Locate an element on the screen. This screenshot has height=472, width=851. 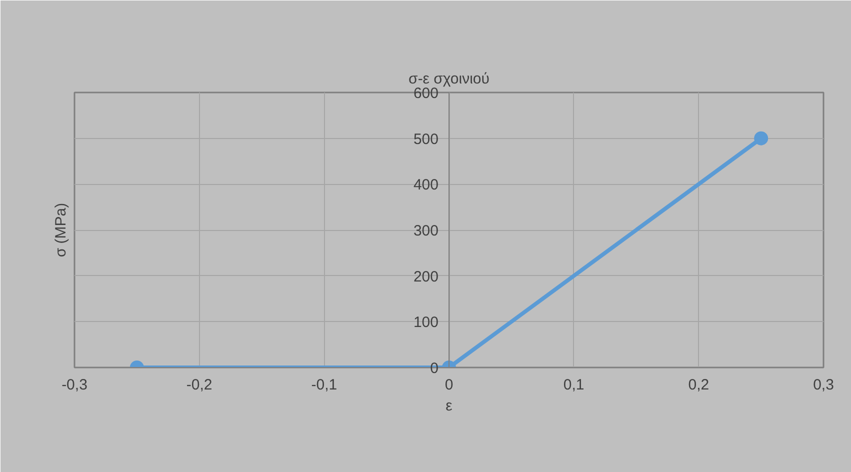
x-tick-label: -0,1 is located at coordinates (324, 385).